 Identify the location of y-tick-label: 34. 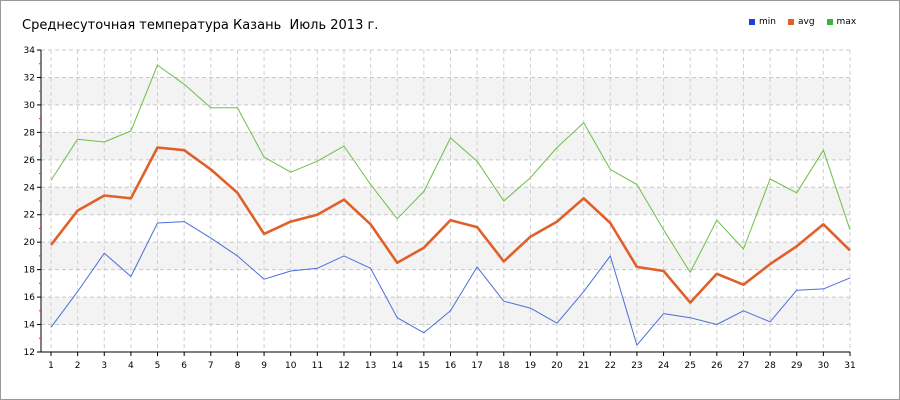
(30, 51).